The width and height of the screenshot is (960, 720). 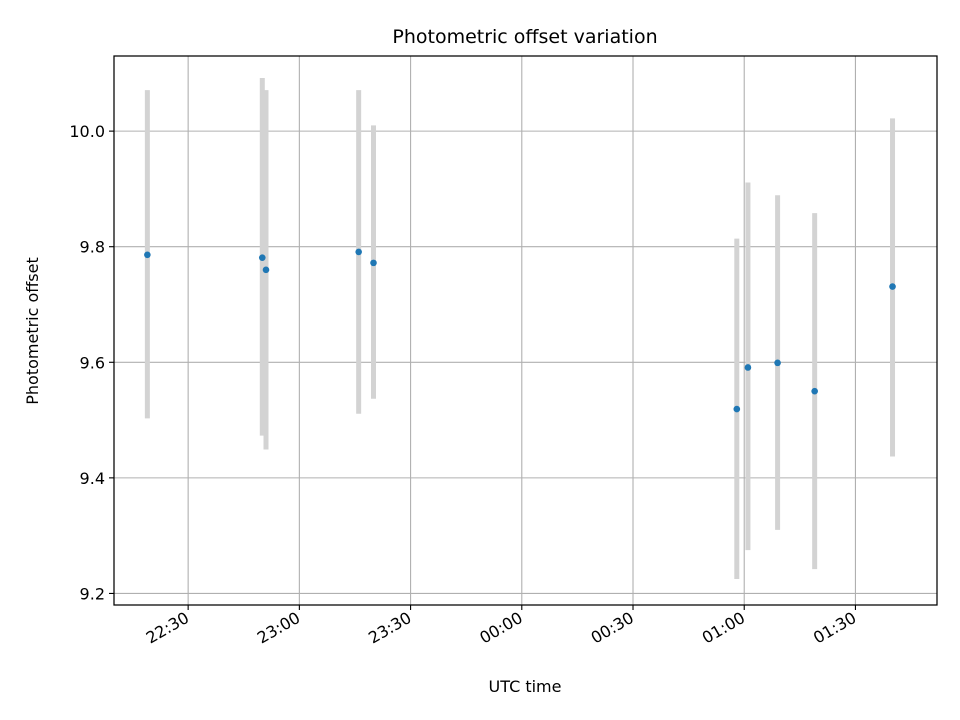 I want to click on y-tick-label: 9.6, so click(x=92, y=362).